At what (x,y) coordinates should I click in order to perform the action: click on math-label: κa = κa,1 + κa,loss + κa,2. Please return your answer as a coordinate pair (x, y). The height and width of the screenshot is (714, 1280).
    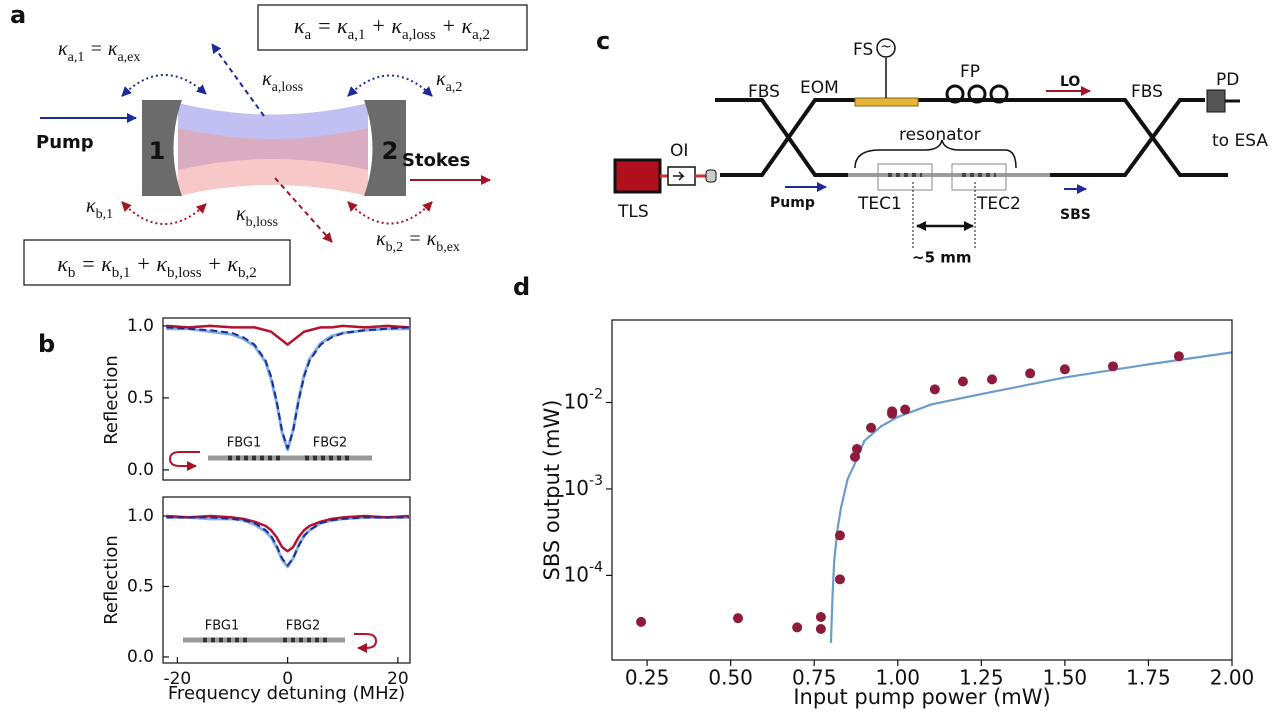
    Looking at the image, I should click on (392, 28).